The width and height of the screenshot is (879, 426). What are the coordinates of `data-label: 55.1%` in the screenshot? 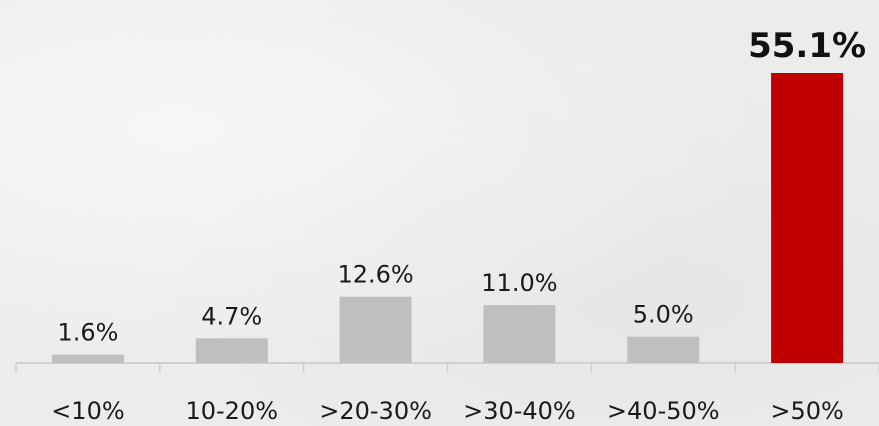 It's located at (807, 46).